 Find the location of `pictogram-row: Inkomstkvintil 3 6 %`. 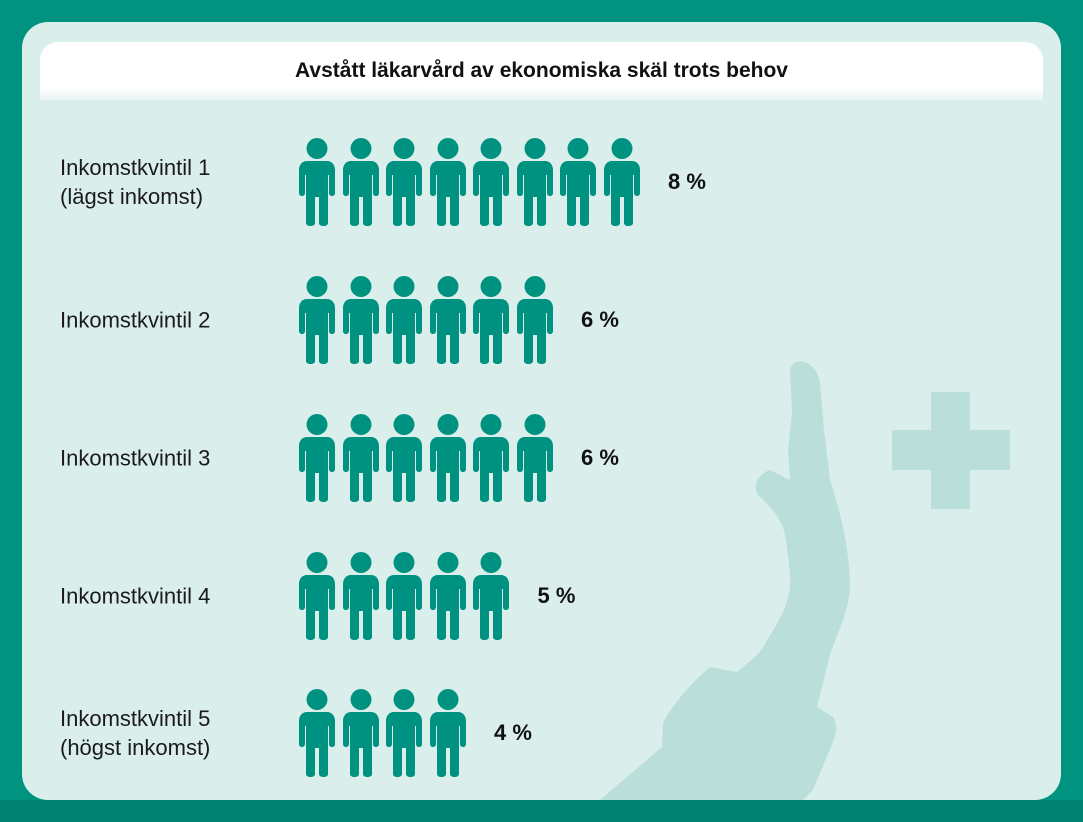

pictogram-row: Inkomstkvintil 3 6 % is located at coordinates (541, 458).